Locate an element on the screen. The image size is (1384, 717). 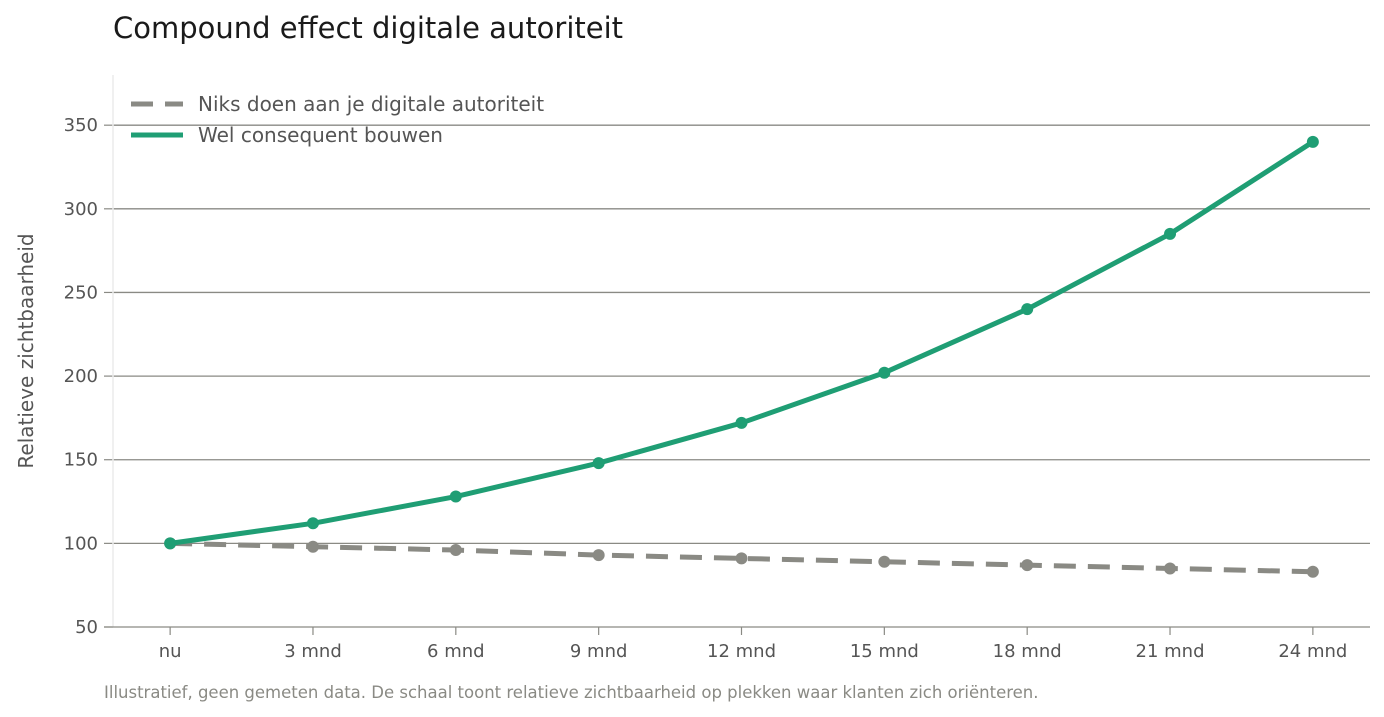
x-tick-label: 18 mnd is located at coordinates (1027, 651).